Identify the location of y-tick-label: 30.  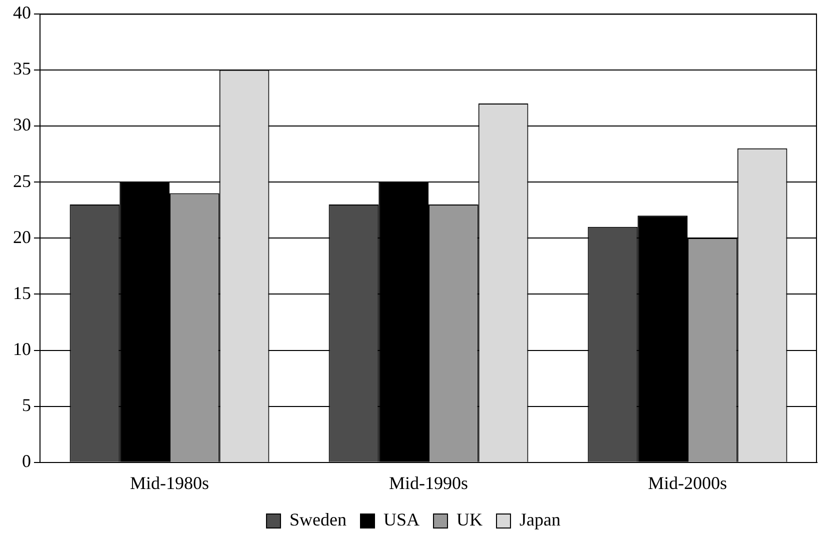
(22, 124).